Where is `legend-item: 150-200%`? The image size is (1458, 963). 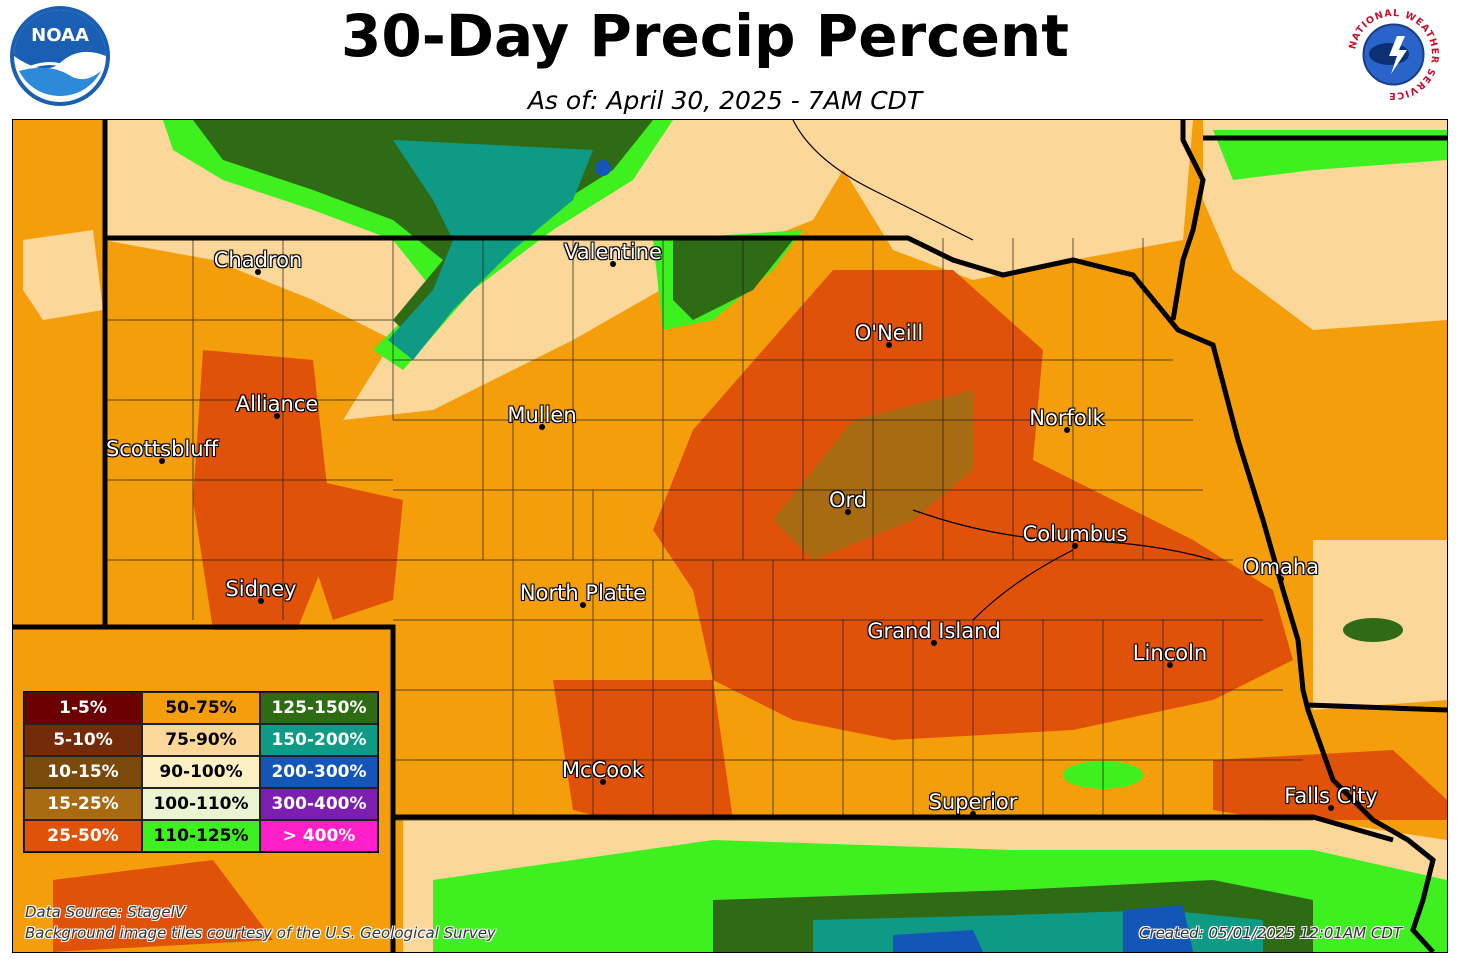 legend-item: 150-200% is located at coordinates (319, 740).